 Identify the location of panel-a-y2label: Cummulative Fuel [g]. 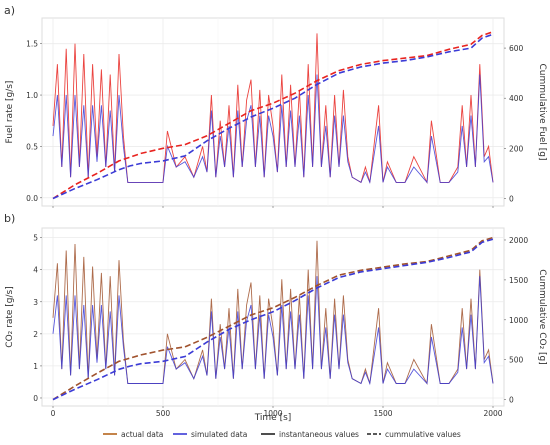
(542, 111).